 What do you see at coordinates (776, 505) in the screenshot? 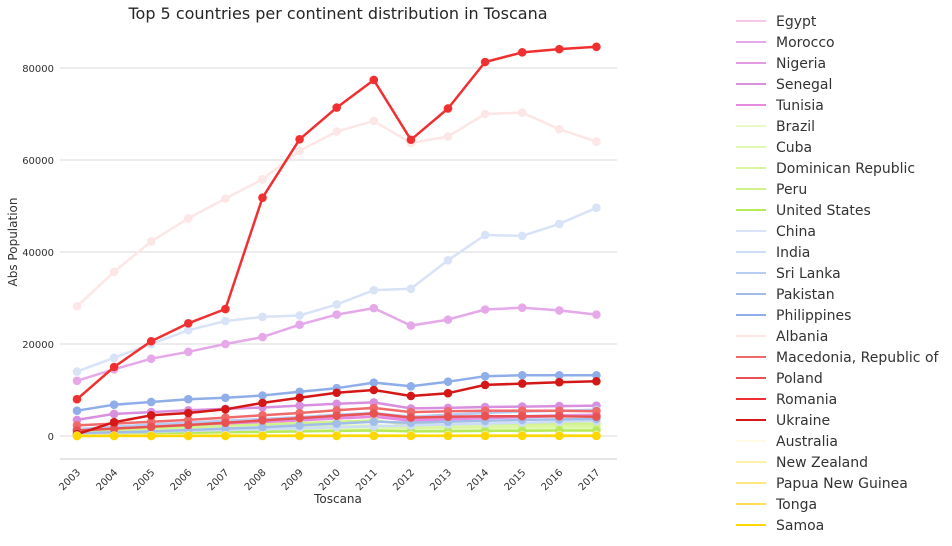
I see `legend-item: Tonga` at bounding box center [776, 505].